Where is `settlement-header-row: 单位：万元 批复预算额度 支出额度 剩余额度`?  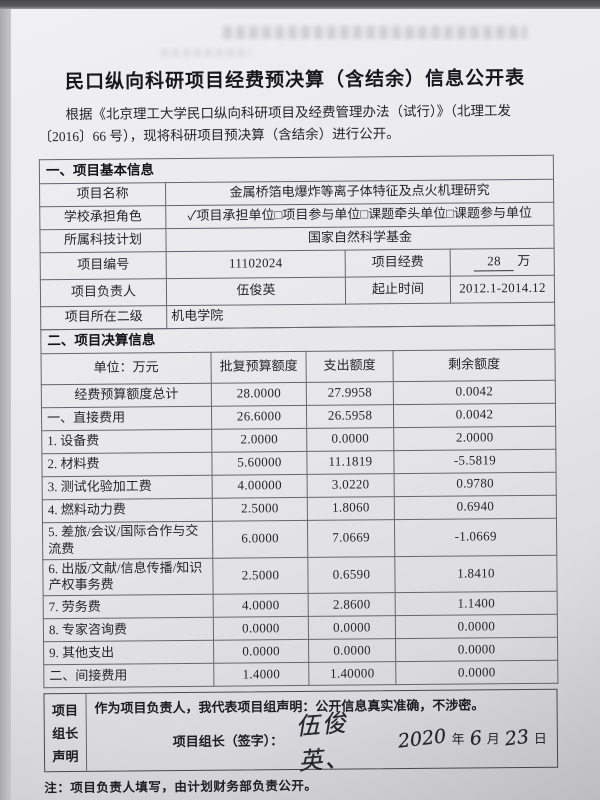 settlement-header-row: 单位：万元 批复预算额度 支出额度 剩余额度 is located at coordinates (298, 366).